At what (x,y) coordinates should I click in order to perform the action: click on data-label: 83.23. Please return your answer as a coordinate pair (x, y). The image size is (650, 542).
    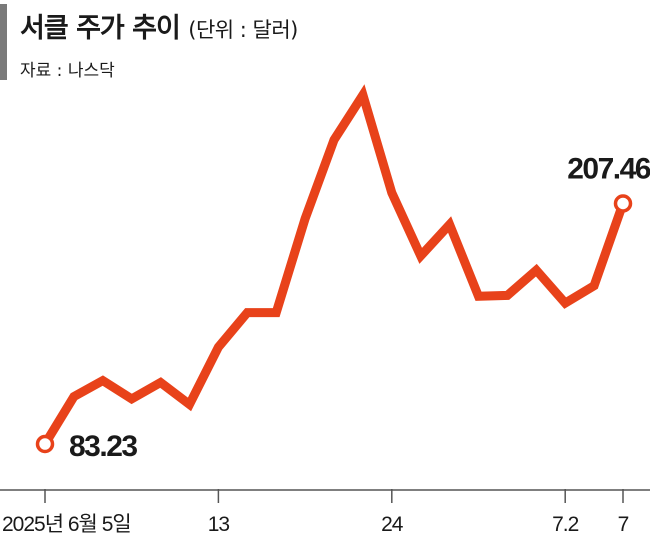
    Looking at the image, I should click on (103, 446).